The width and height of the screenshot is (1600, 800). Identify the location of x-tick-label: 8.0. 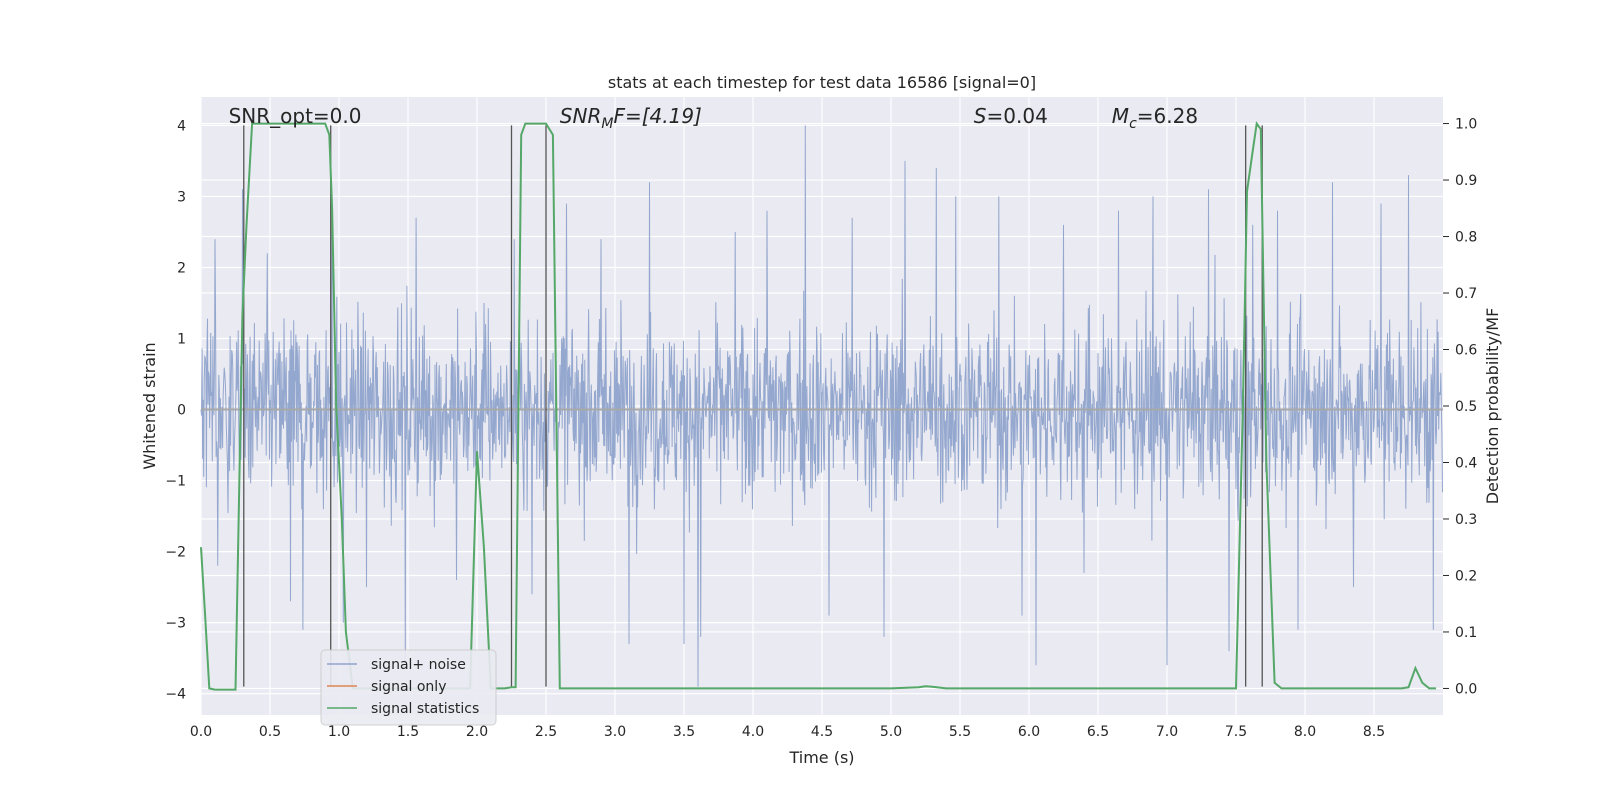
(1305, 732).